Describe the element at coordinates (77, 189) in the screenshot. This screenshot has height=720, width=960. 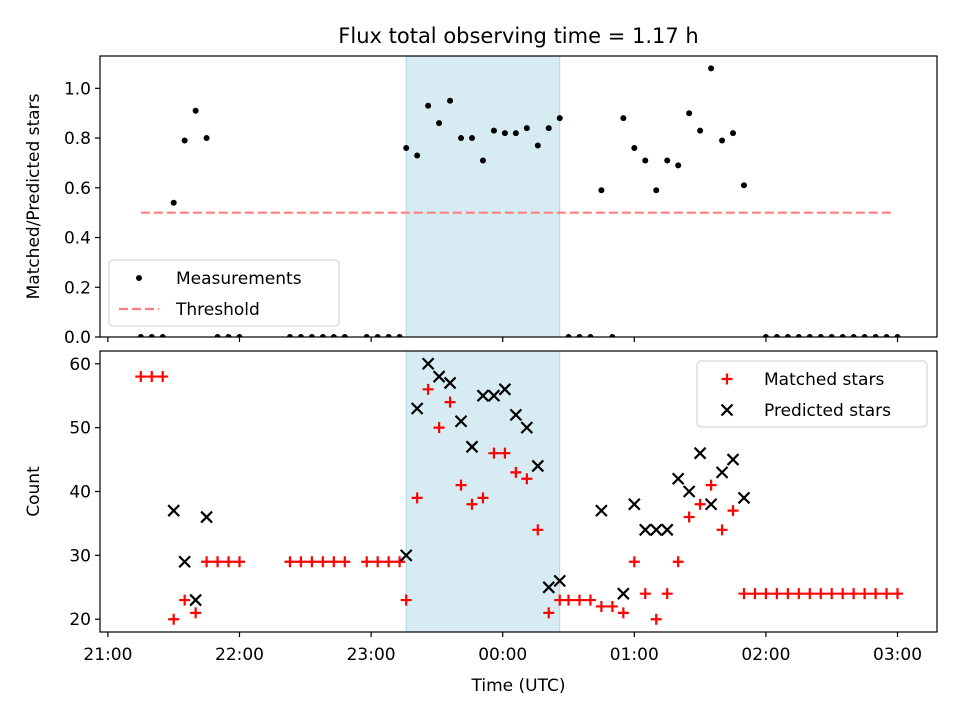
I see `y-tick-label: 0.6` at that location.